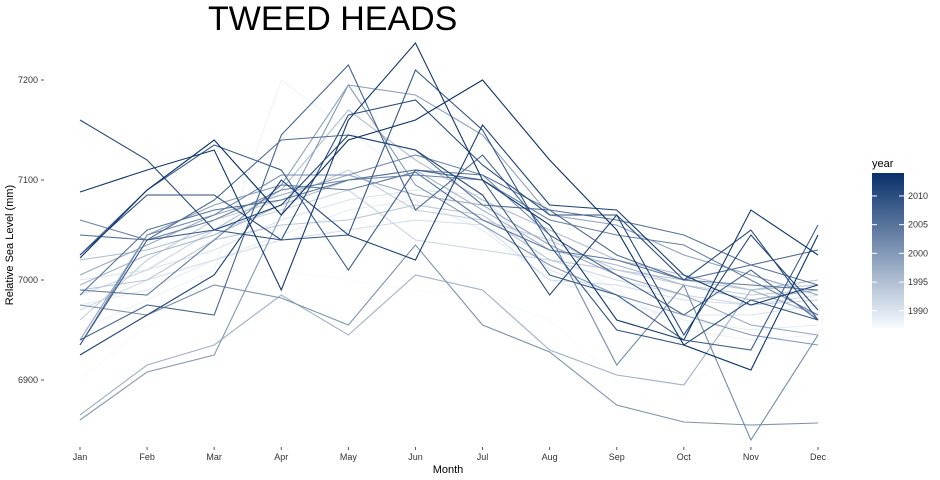  Describe the element at coordinates (918, 253) in the screenshot. I see `legend-label: 2000` at that location.